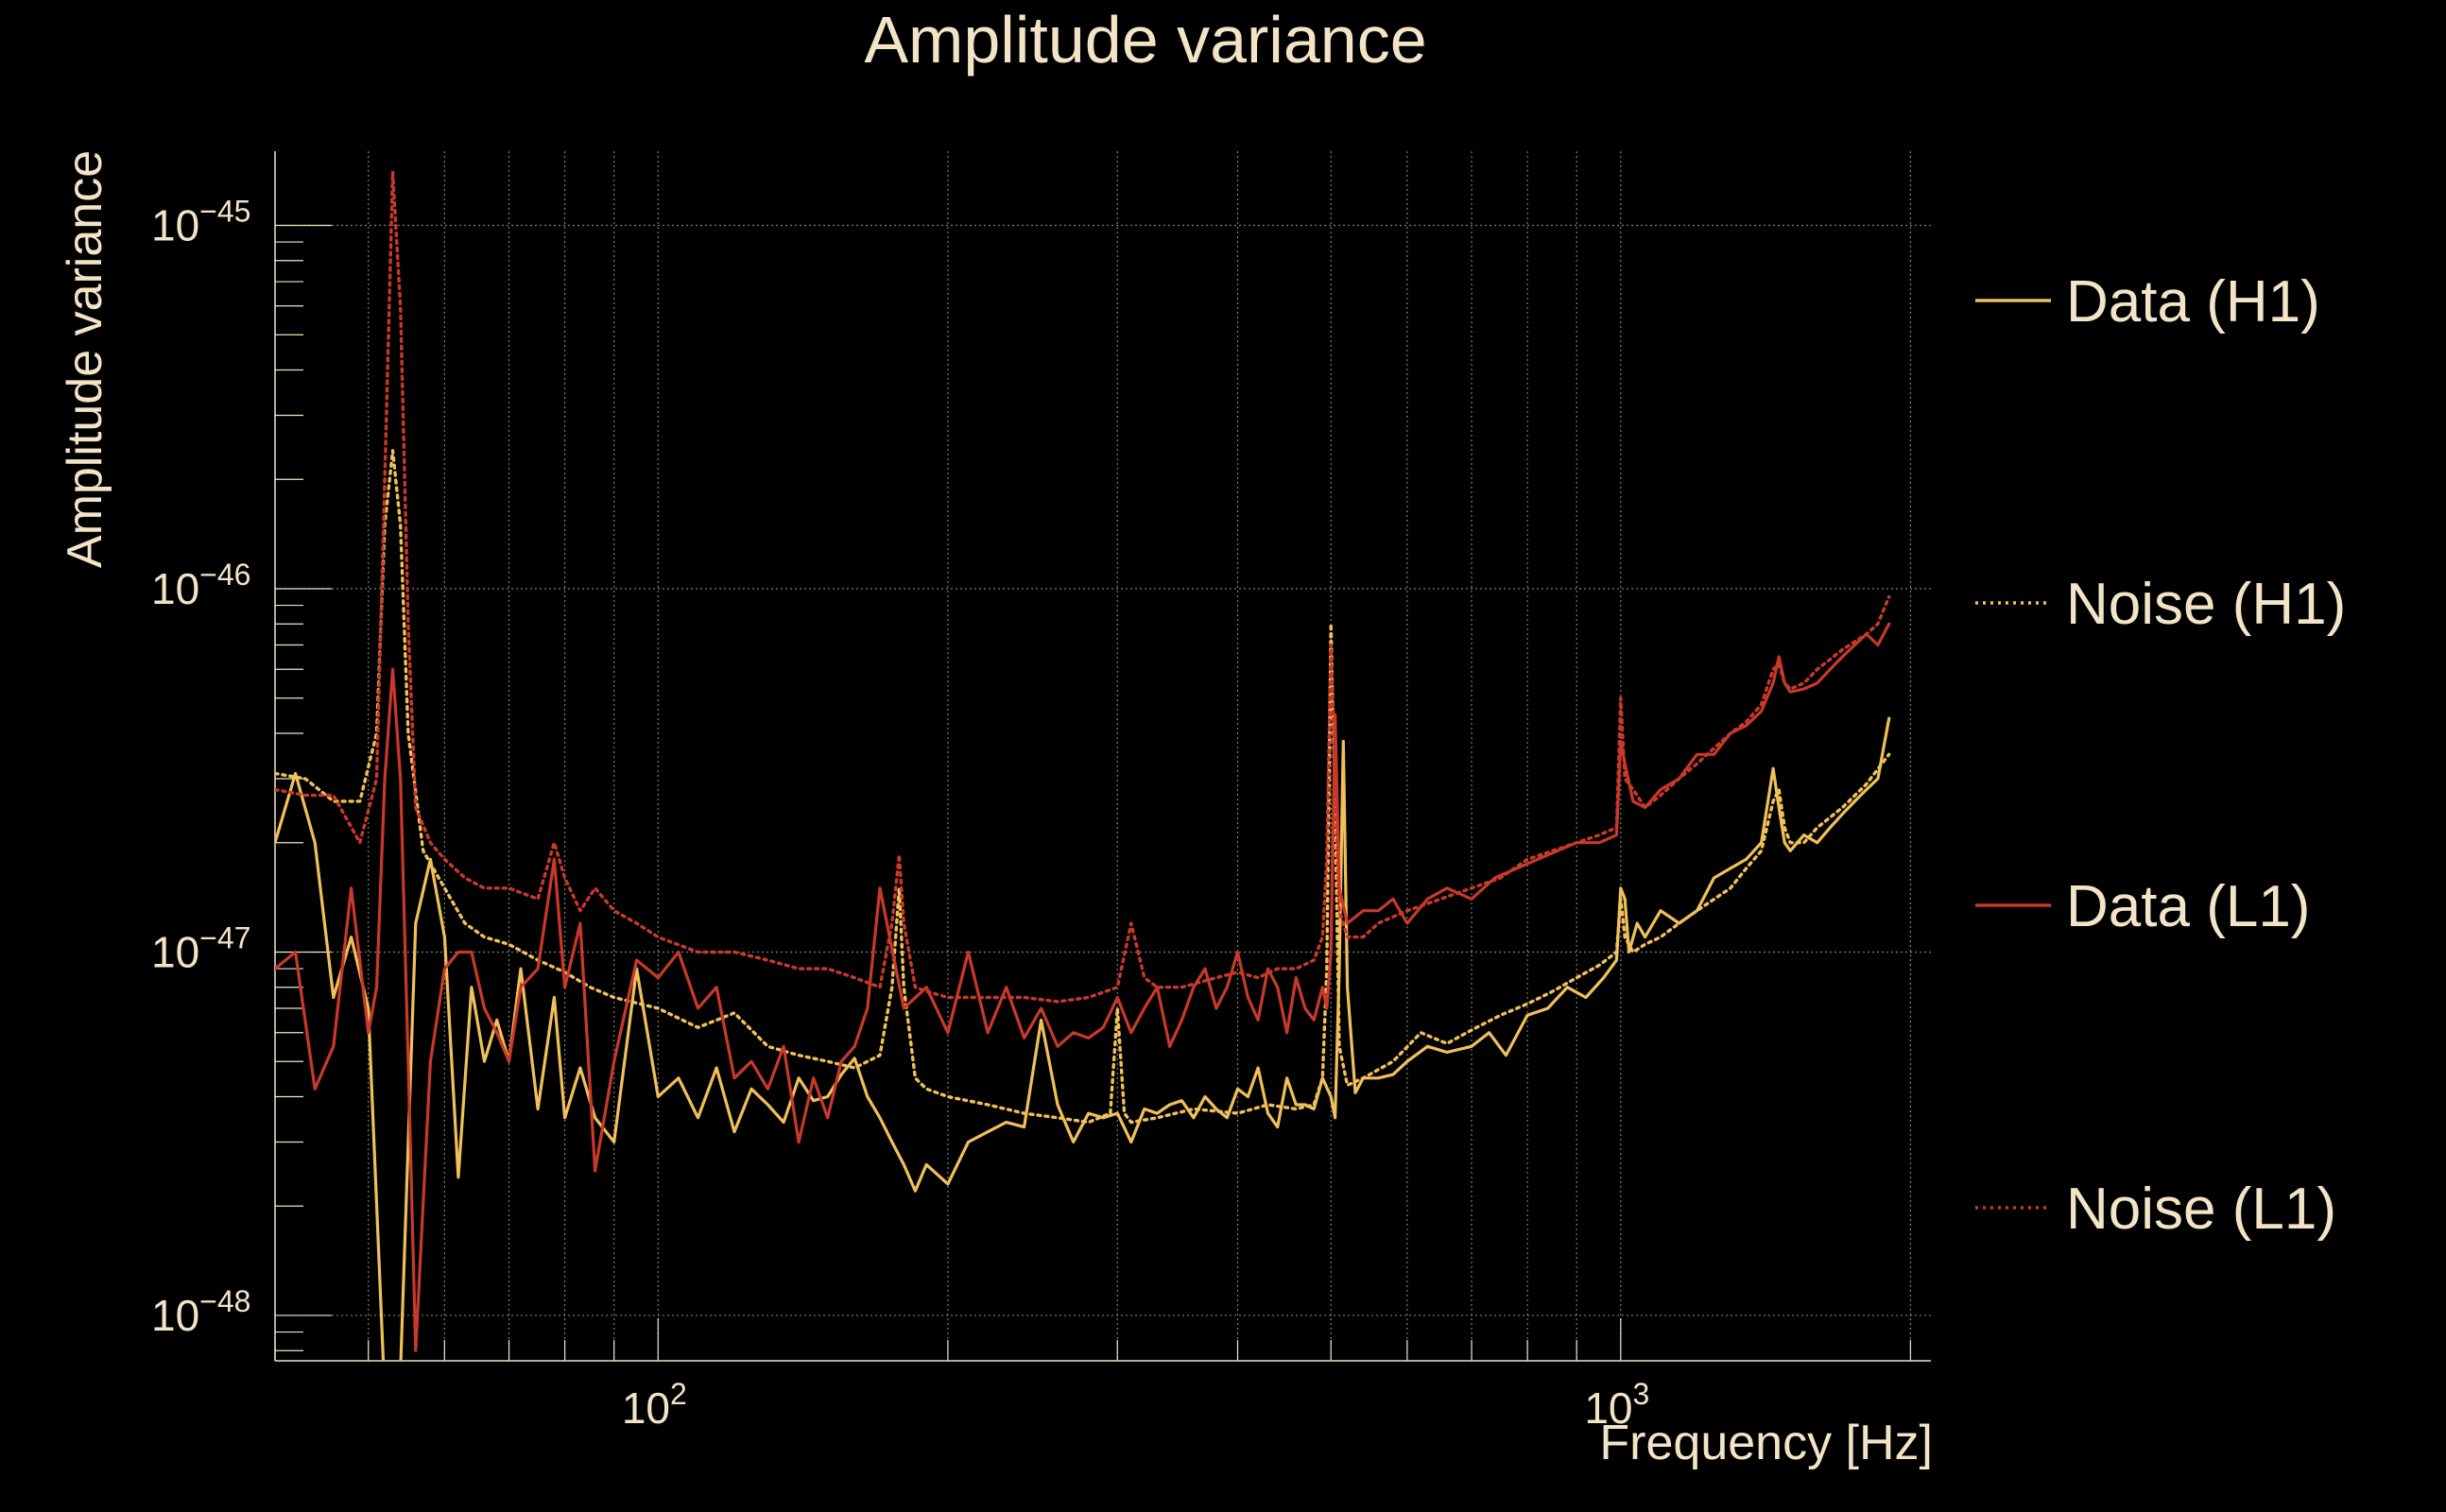  What do you see at coordinates (2193, 302) in the screenshot?
I see `legend-label: Data (H1)` at bounding box center [2193, 302].